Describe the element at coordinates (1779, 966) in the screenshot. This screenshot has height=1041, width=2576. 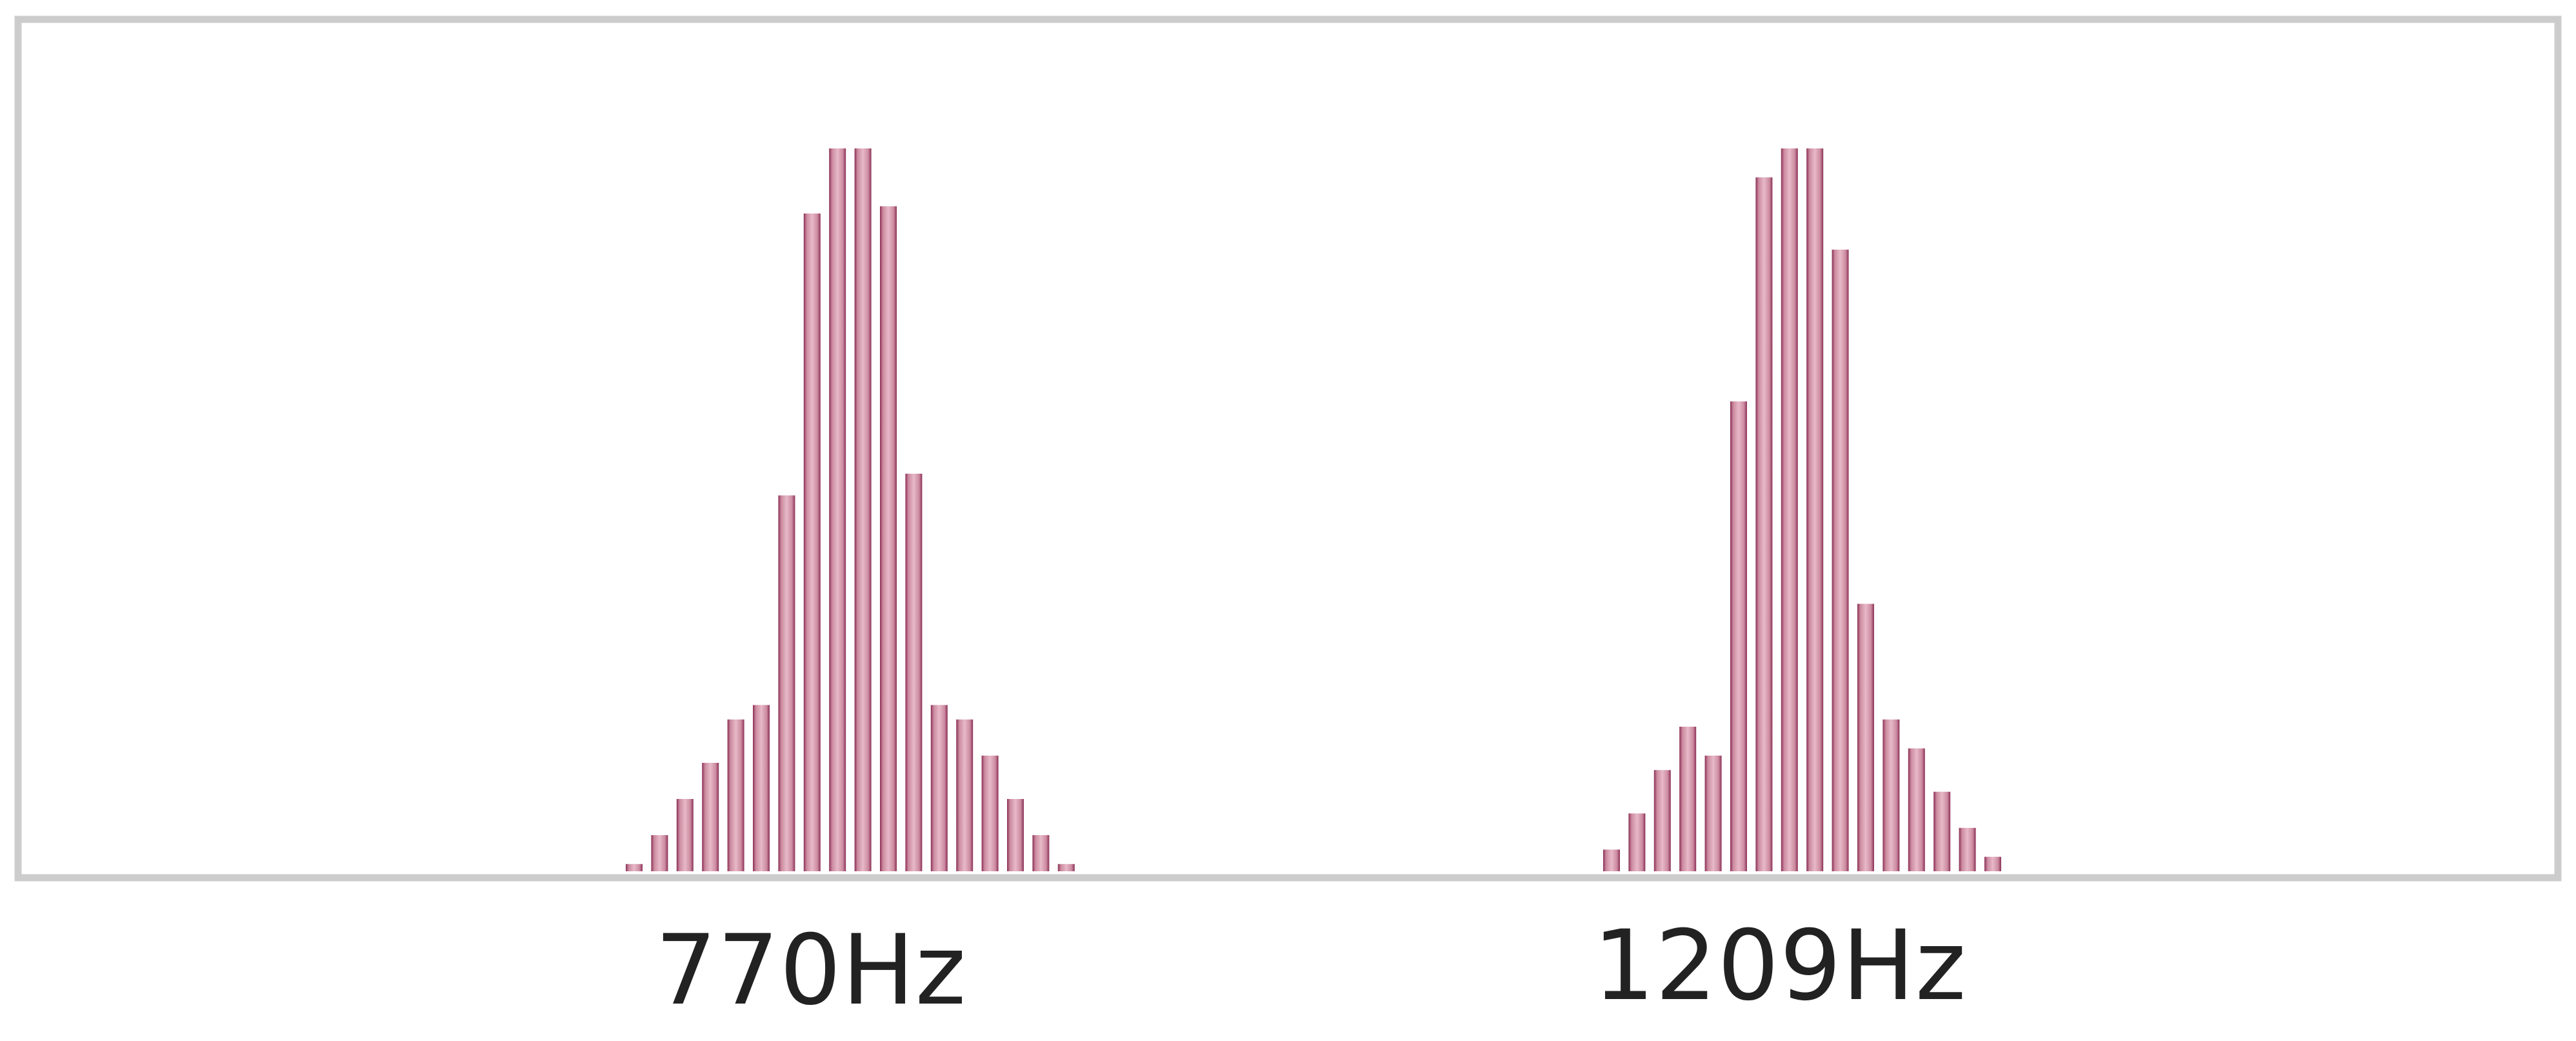
I see `tick-label-1209hz: 1209Hz` at that location.